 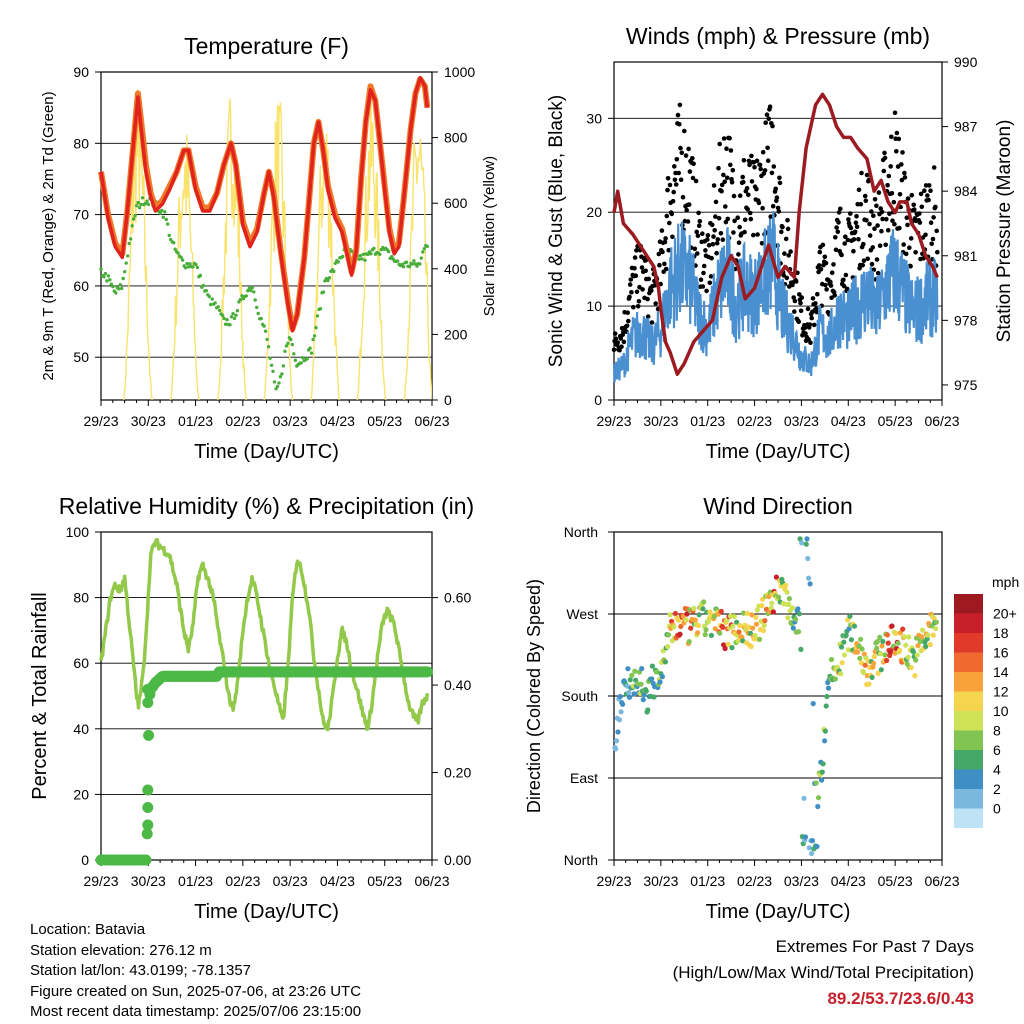 What do you see at coordinates (121, 950) in the screenshot?
I see `elevation-text: Station elevation: 276.12 m` at bounding box center [121, 950].